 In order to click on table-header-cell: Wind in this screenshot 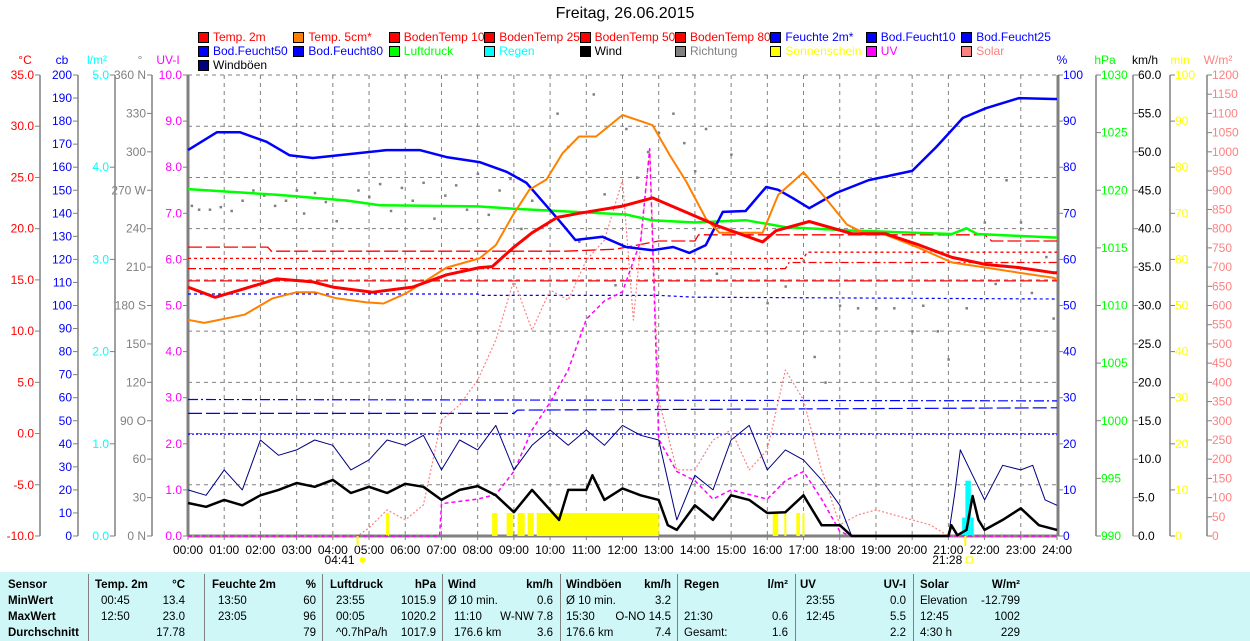, I will do `click(462, 585)`.